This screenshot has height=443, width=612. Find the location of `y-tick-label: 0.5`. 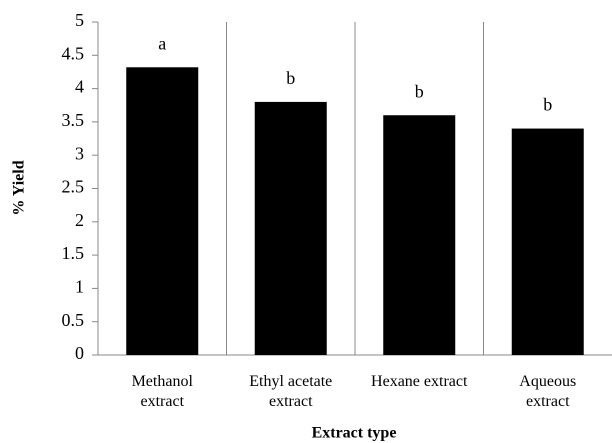

y-tick-label: 0.5 is located at coordinates (73, 320).